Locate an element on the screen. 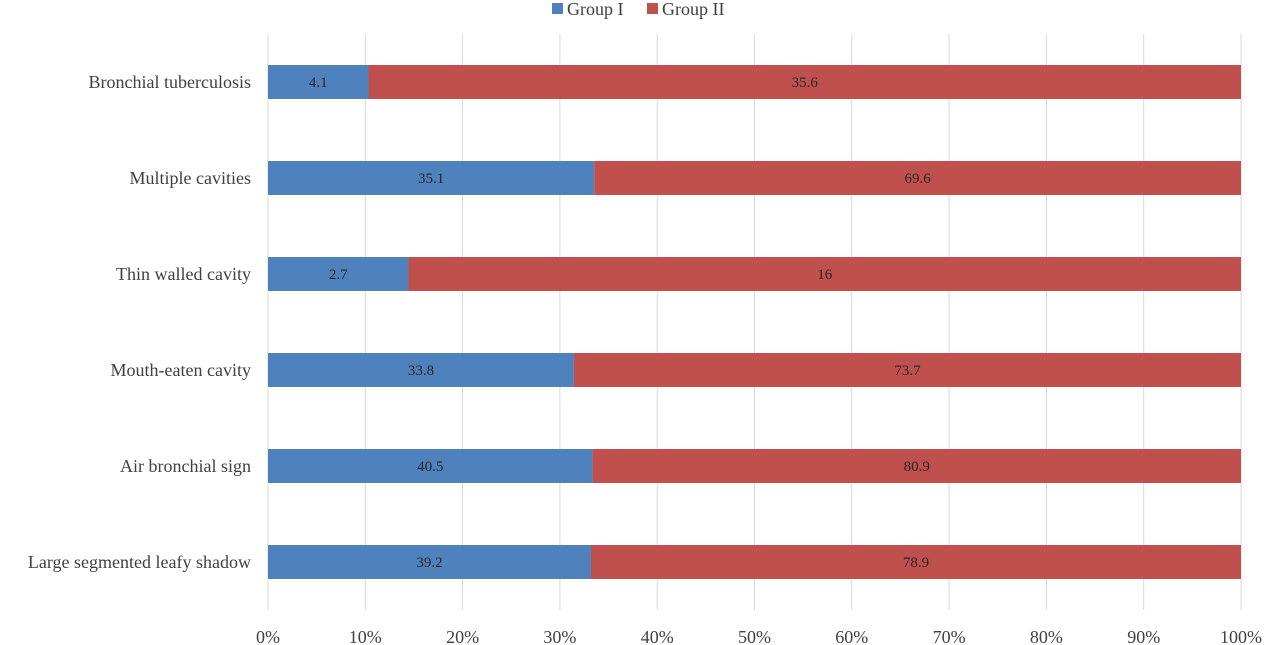 The height and width of the screenshot is (645, 1267). data-label: 39.2 is located at coordinates (429, 563).